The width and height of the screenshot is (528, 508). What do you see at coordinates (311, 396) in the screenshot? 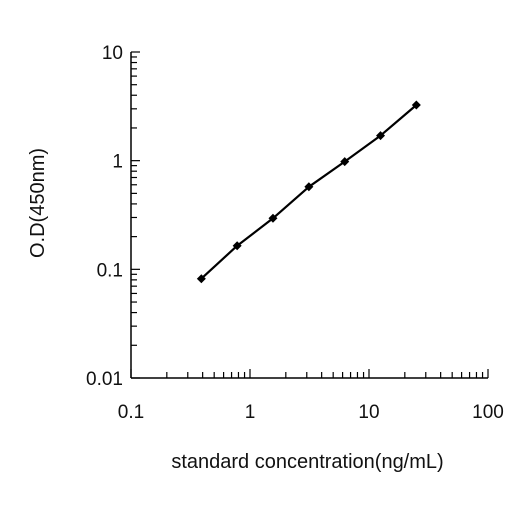
I see `x-ticks: 0.1 1 10 100` at bounding box center [311, 396].